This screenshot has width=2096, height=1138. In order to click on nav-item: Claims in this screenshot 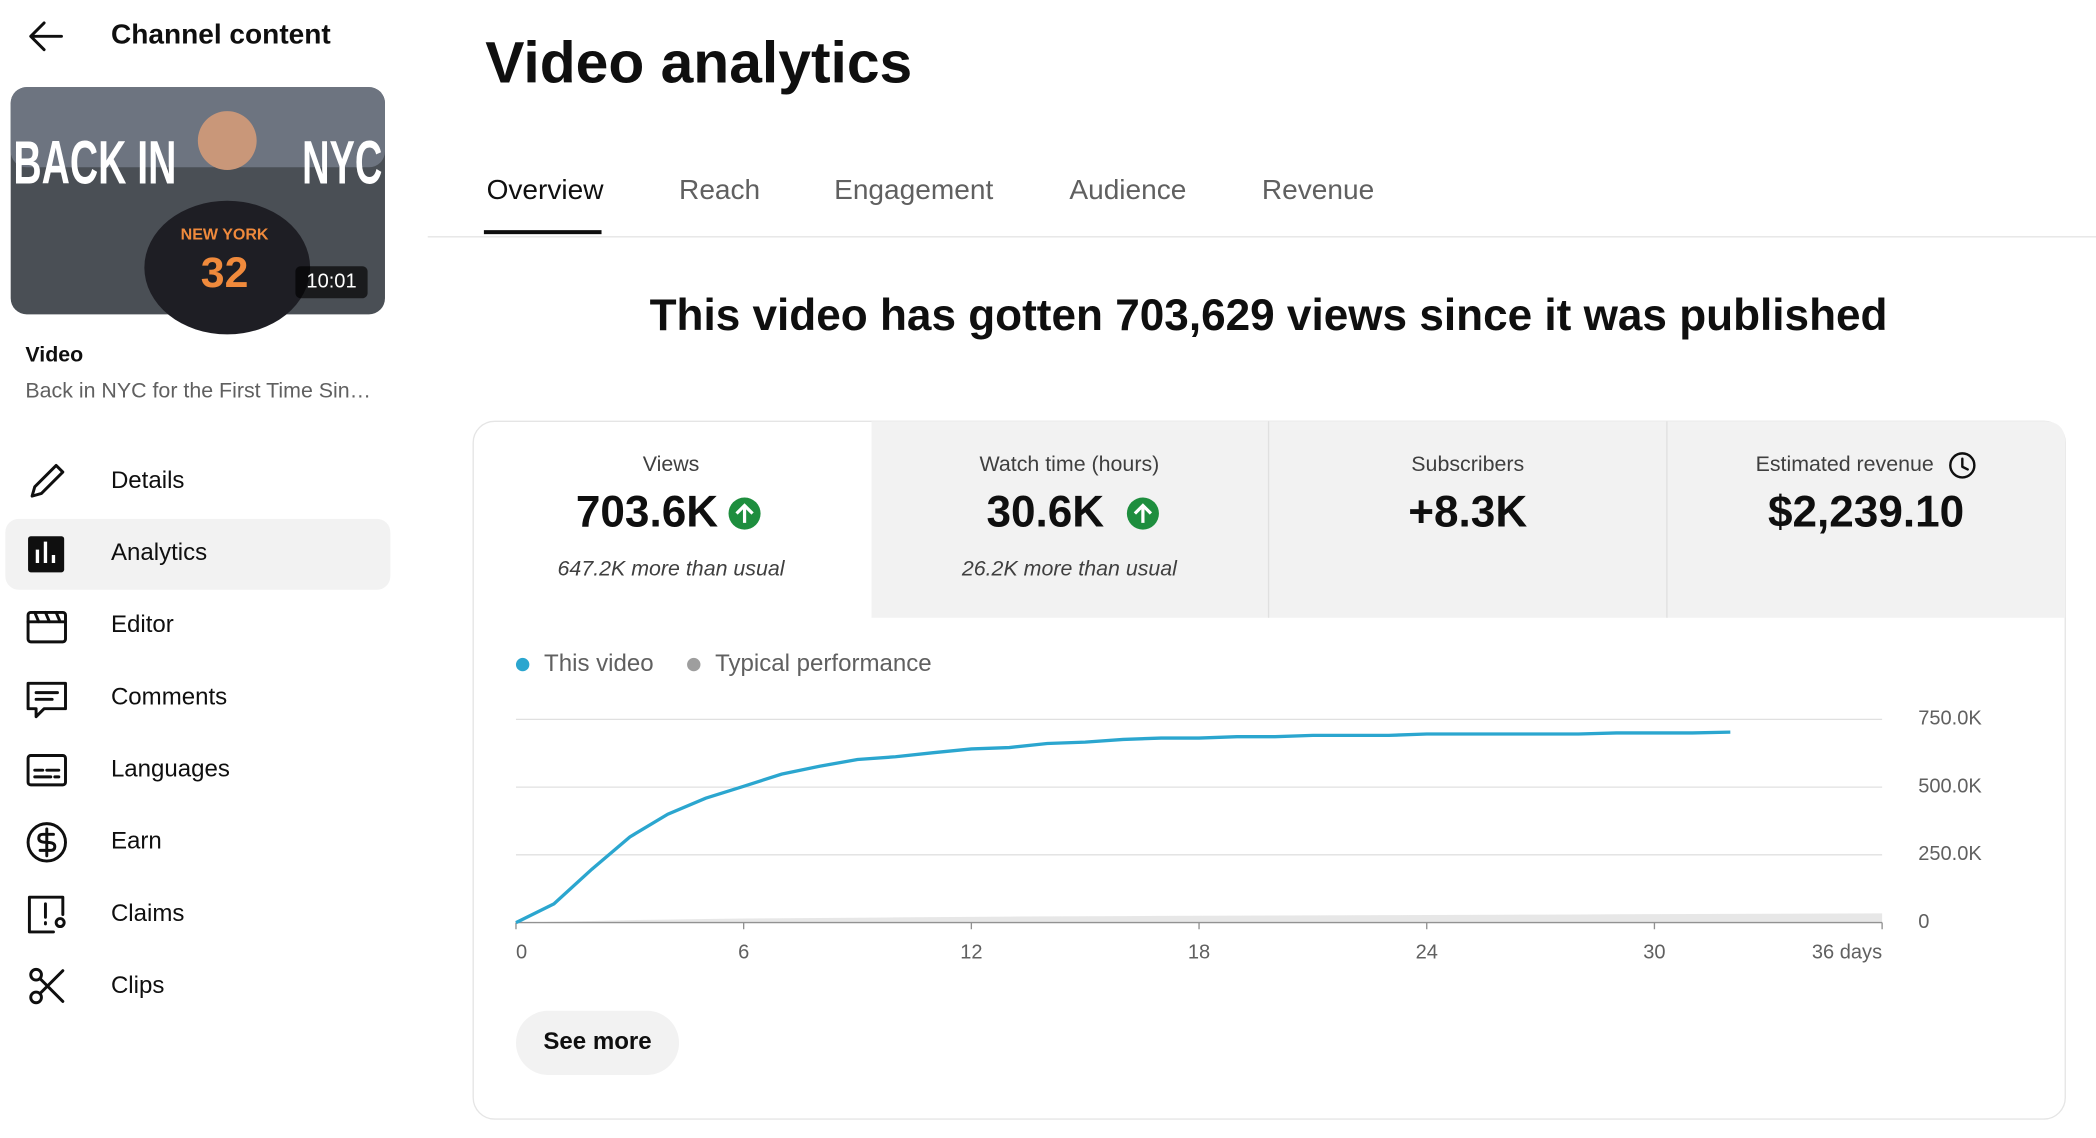, I will do `click(147, 913)`.